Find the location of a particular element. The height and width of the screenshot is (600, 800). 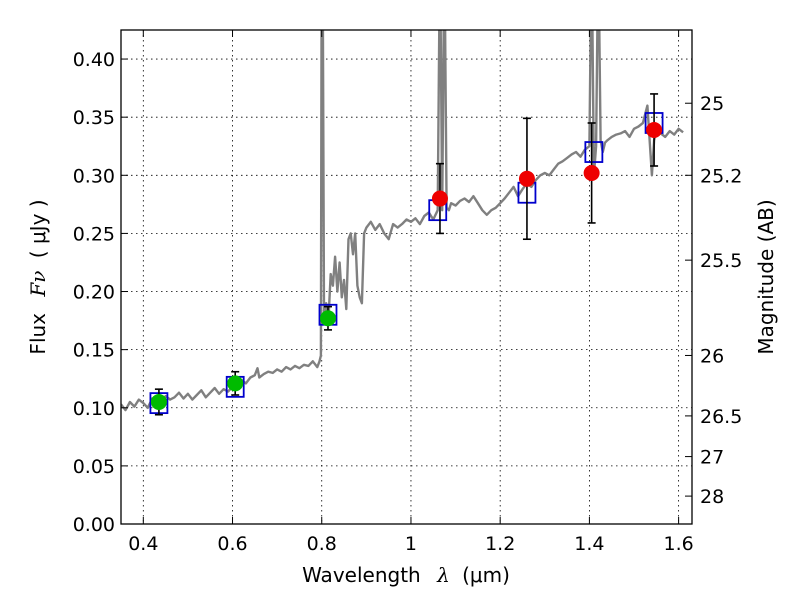

right-tick-label: 25 is located at coordinates (712, 104).